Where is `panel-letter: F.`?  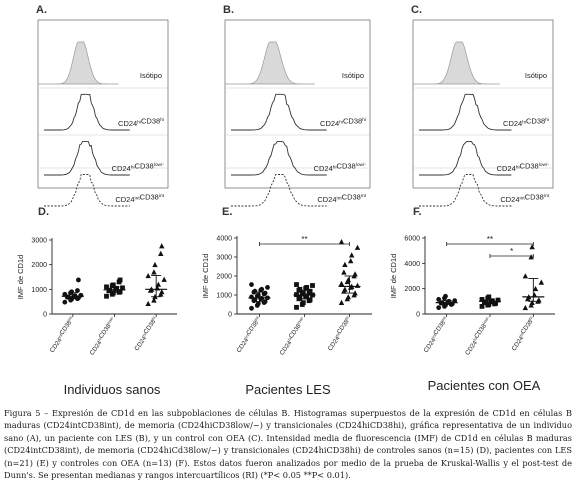
panel-letter: F. is located at coordinates (417, 212).